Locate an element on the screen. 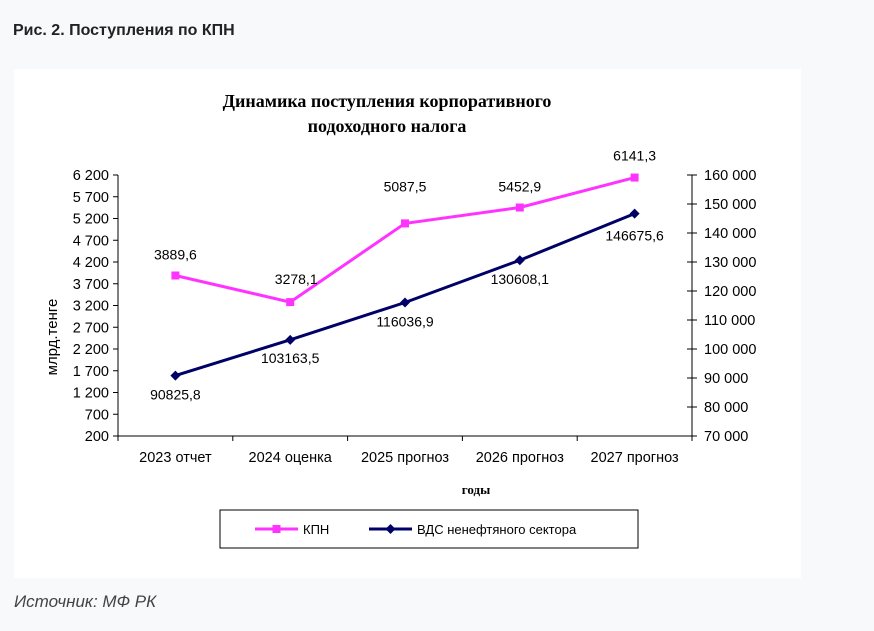 The image size is (874, 631). y-axis-left-label: млрд.тенге is located at coordinates (52, 337).